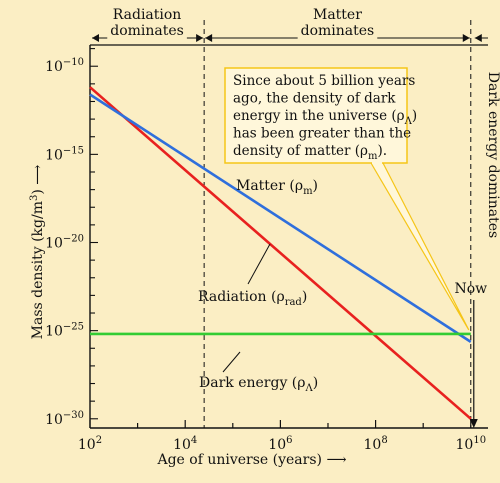  Describe the element at coordinates (251, 460) in the screenshot. I see `x-axis-label: Age of universe (years) ⟶` at that location.